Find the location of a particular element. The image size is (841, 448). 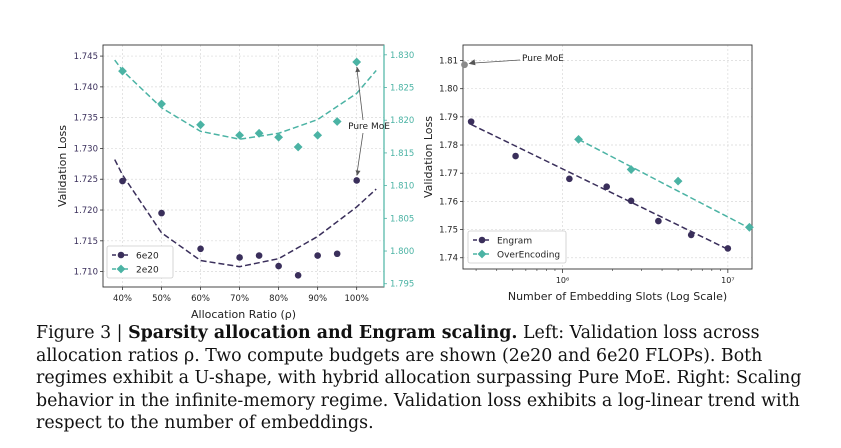

x-tick-label: 90% is located at coordinates (317, 299).